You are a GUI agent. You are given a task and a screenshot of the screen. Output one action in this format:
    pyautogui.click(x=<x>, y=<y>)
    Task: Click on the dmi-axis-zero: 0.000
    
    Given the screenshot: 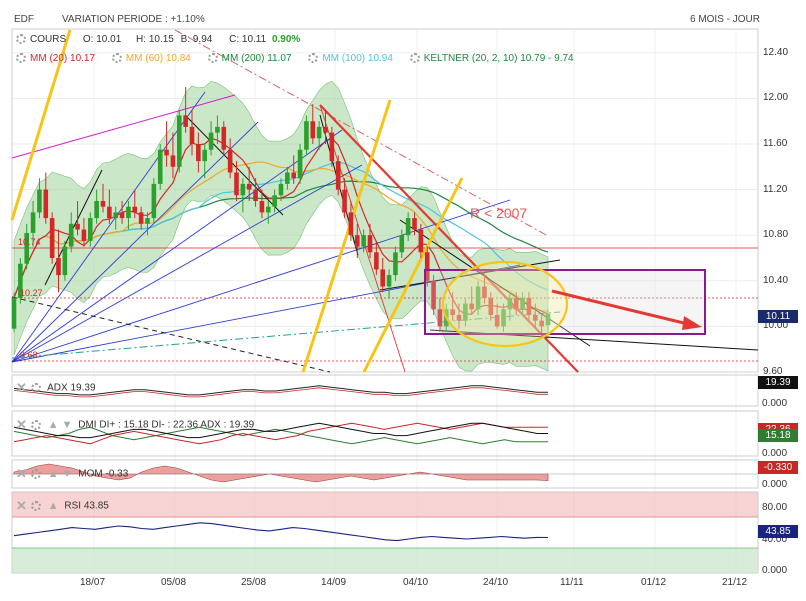 What is the action you would take?
    pyautogui.click(x=775, y=453)
    